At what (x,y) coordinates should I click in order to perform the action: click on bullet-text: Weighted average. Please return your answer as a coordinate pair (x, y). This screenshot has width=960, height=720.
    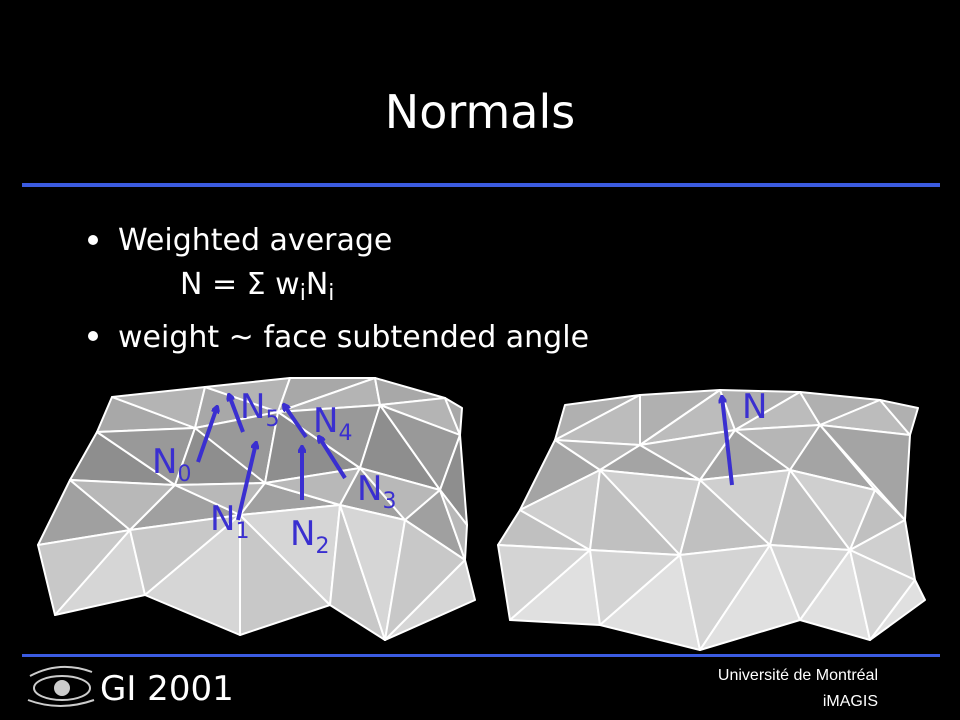
    Looking at the image, I should click on (255, 240).